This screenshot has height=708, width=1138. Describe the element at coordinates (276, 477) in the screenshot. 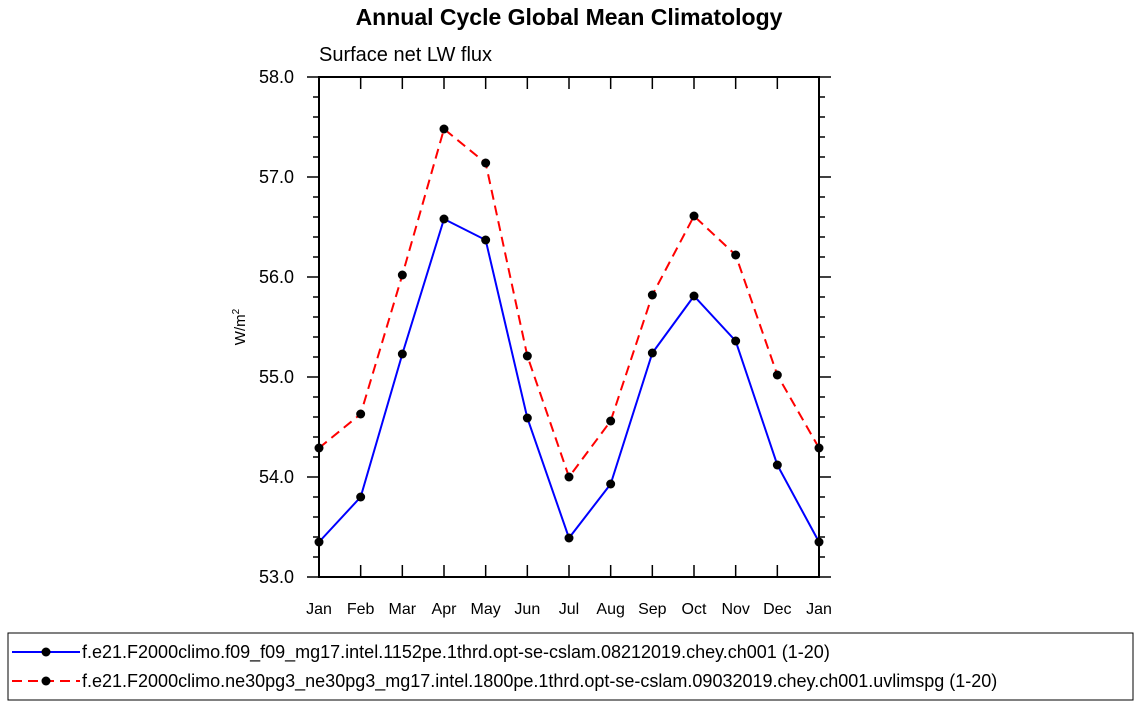

I see `y-tick-label: 54.0` at that location.